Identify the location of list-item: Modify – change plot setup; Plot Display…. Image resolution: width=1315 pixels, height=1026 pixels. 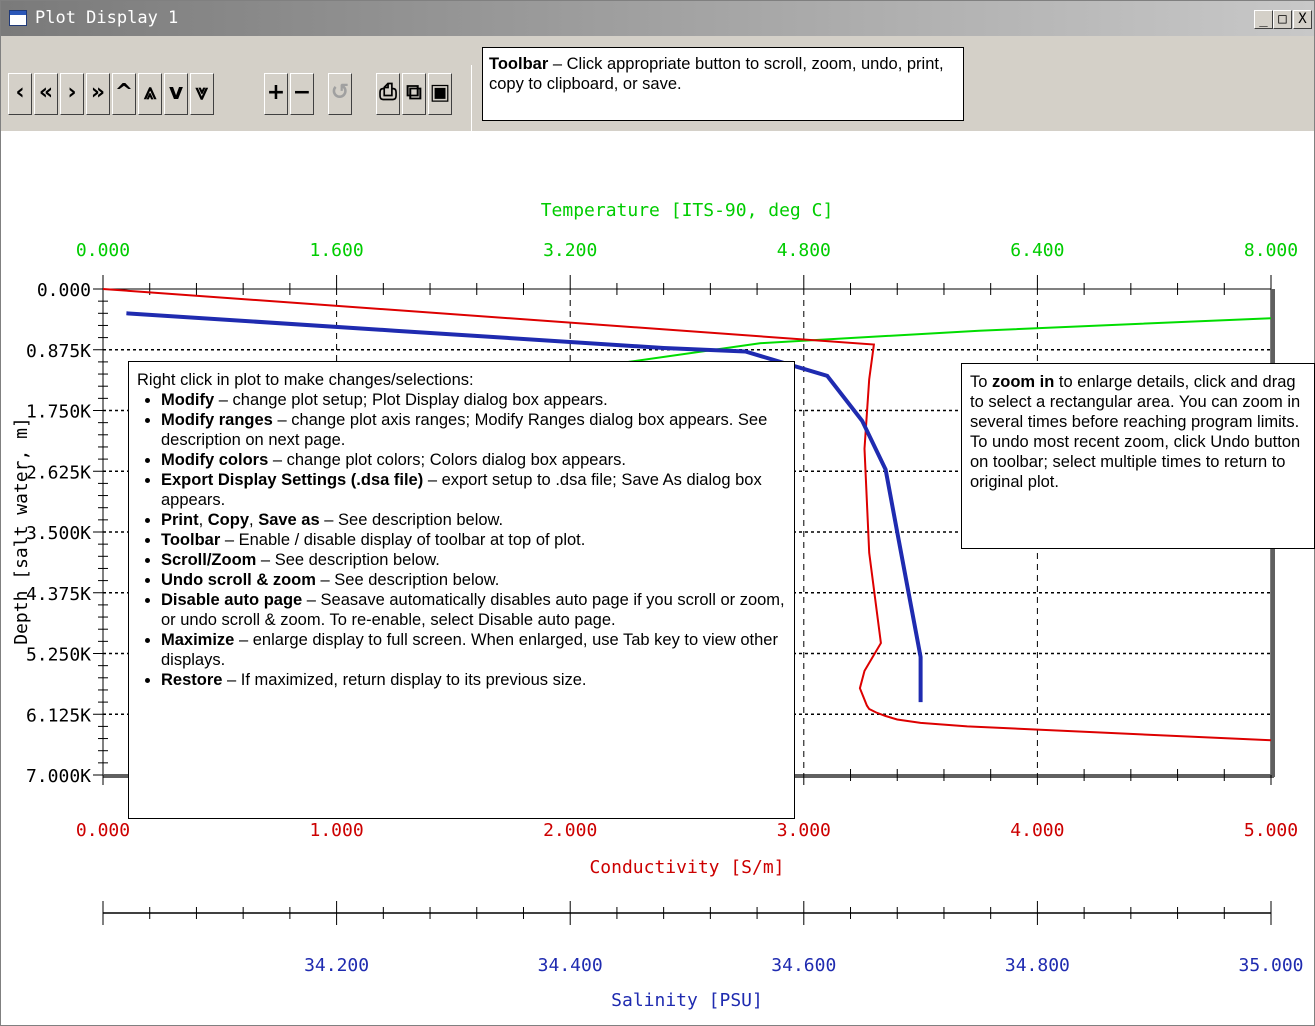
(473, 400).